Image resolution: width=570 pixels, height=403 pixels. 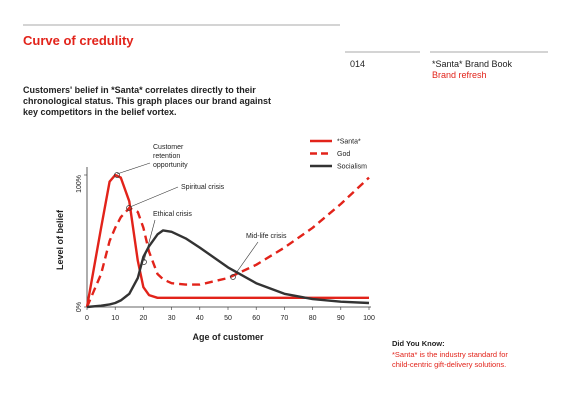 I want to click on annotation: Customer, so click(x=168, y=147).